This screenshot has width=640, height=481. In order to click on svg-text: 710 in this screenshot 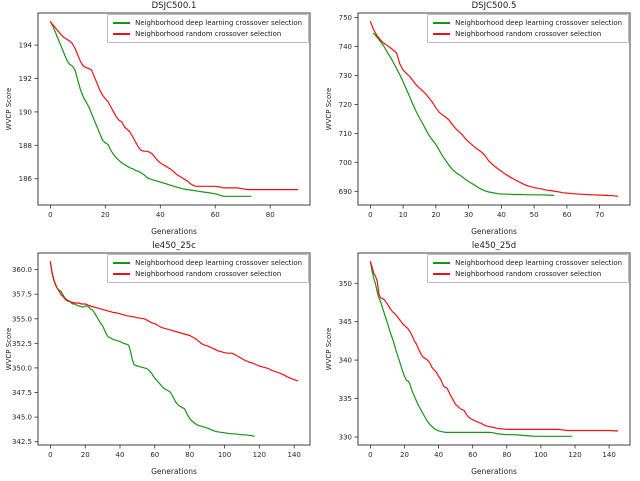, I will do `click(345, 134)`.